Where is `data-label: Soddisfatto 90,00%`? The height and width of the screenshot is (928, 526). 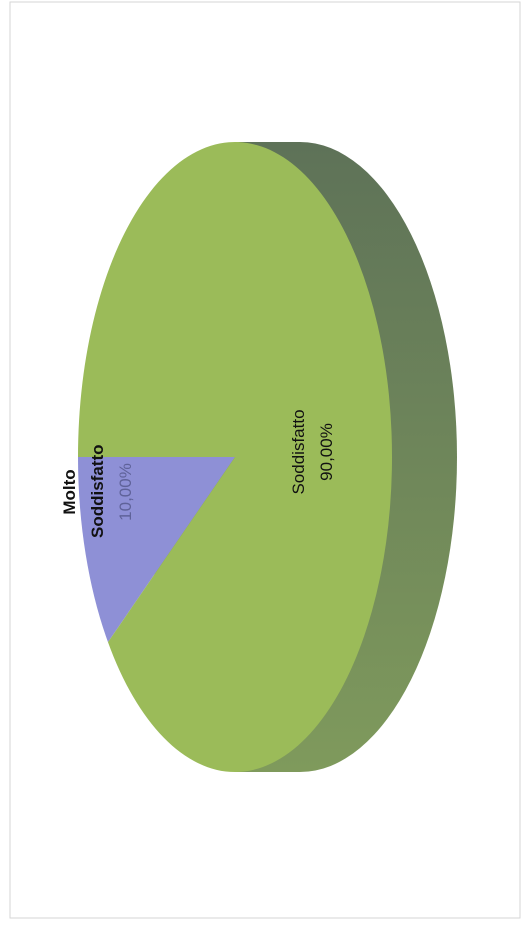 data-label: Soddisfatto 90,00% is located at coordinates (313, 452).